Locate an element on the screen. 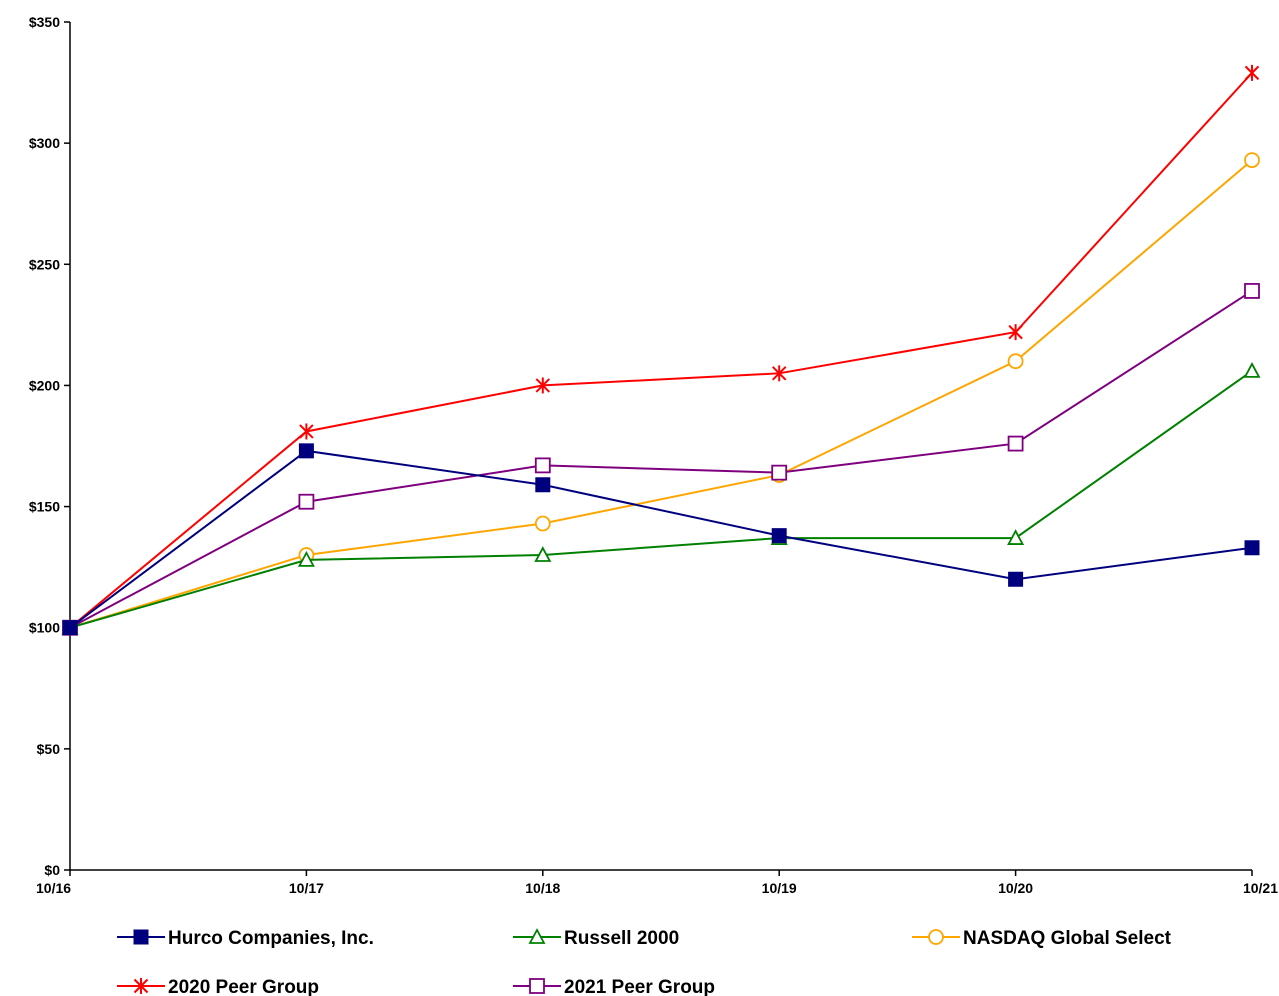  legend-entry: Russell 2000 is located at coordinates (596, 938).